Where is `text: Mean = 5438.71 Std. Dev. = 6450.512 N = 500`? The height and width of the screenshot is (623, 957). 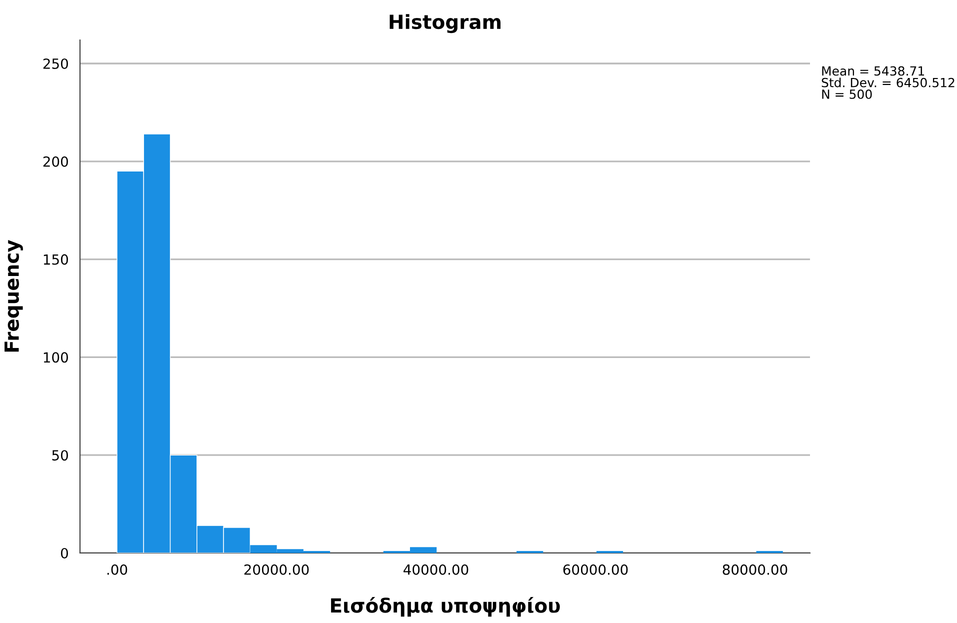
text: Mean = 5438.71 Std. Dev. = 6450.512 N = 500 is located at coordinates (888, 82).